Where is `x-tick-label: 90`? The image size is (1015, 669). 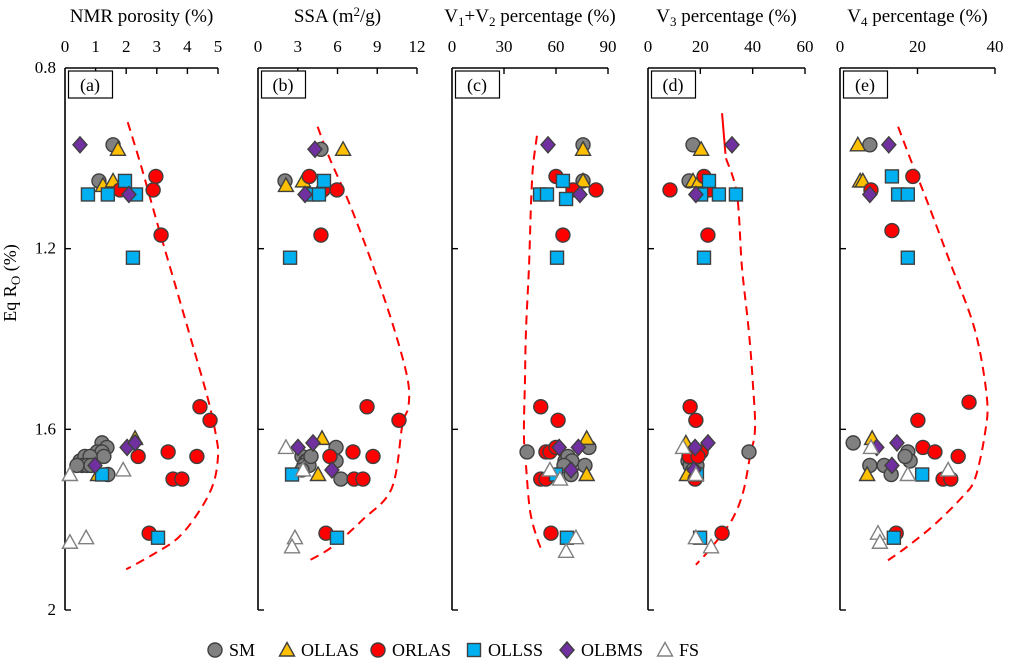 x-tick-label: 90 is located at coordinates (608, 46).